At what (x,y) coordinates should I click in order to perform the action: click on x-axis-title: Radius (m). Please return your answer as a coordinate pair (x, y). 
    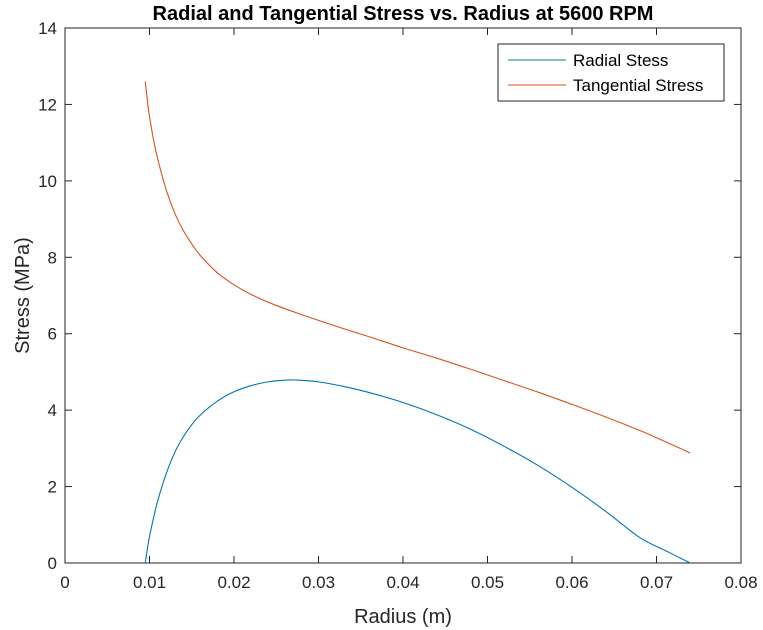
    Looking at the image, I should click on (403, 617).